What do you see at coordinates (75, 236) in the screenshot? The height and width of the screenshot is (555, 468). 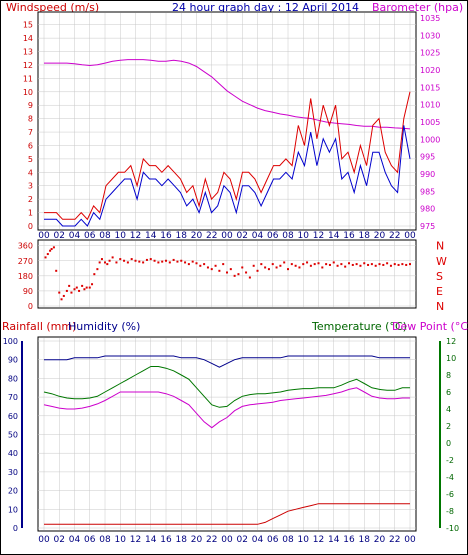 I see `hour-top-2: 04` at bounding box center [75, 236].